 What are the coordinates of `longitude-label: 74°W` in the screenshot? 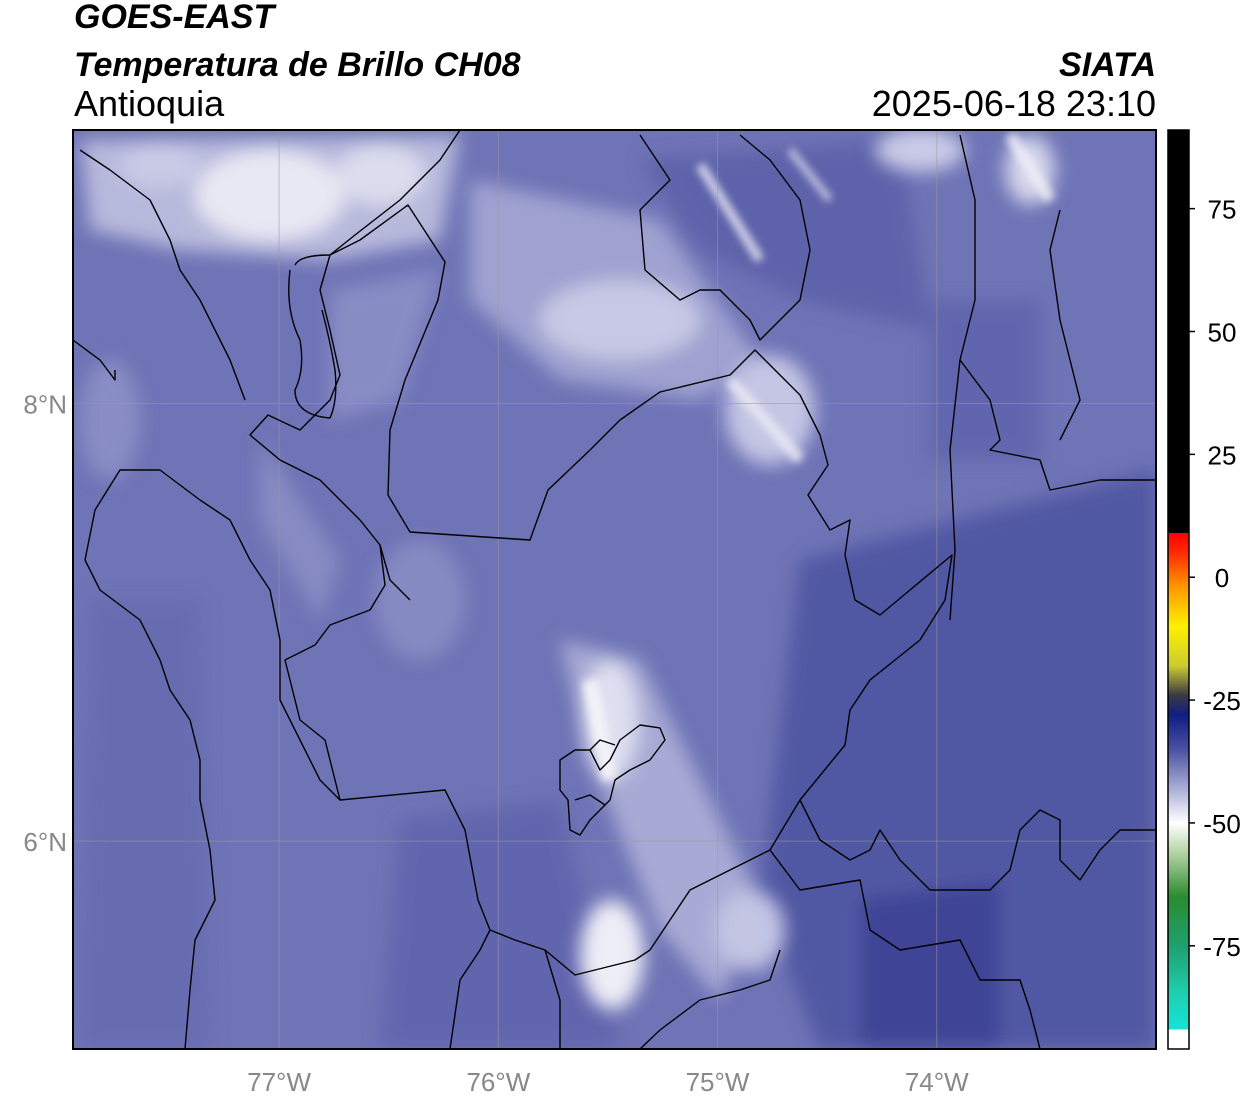 It's located at (937, 1082).